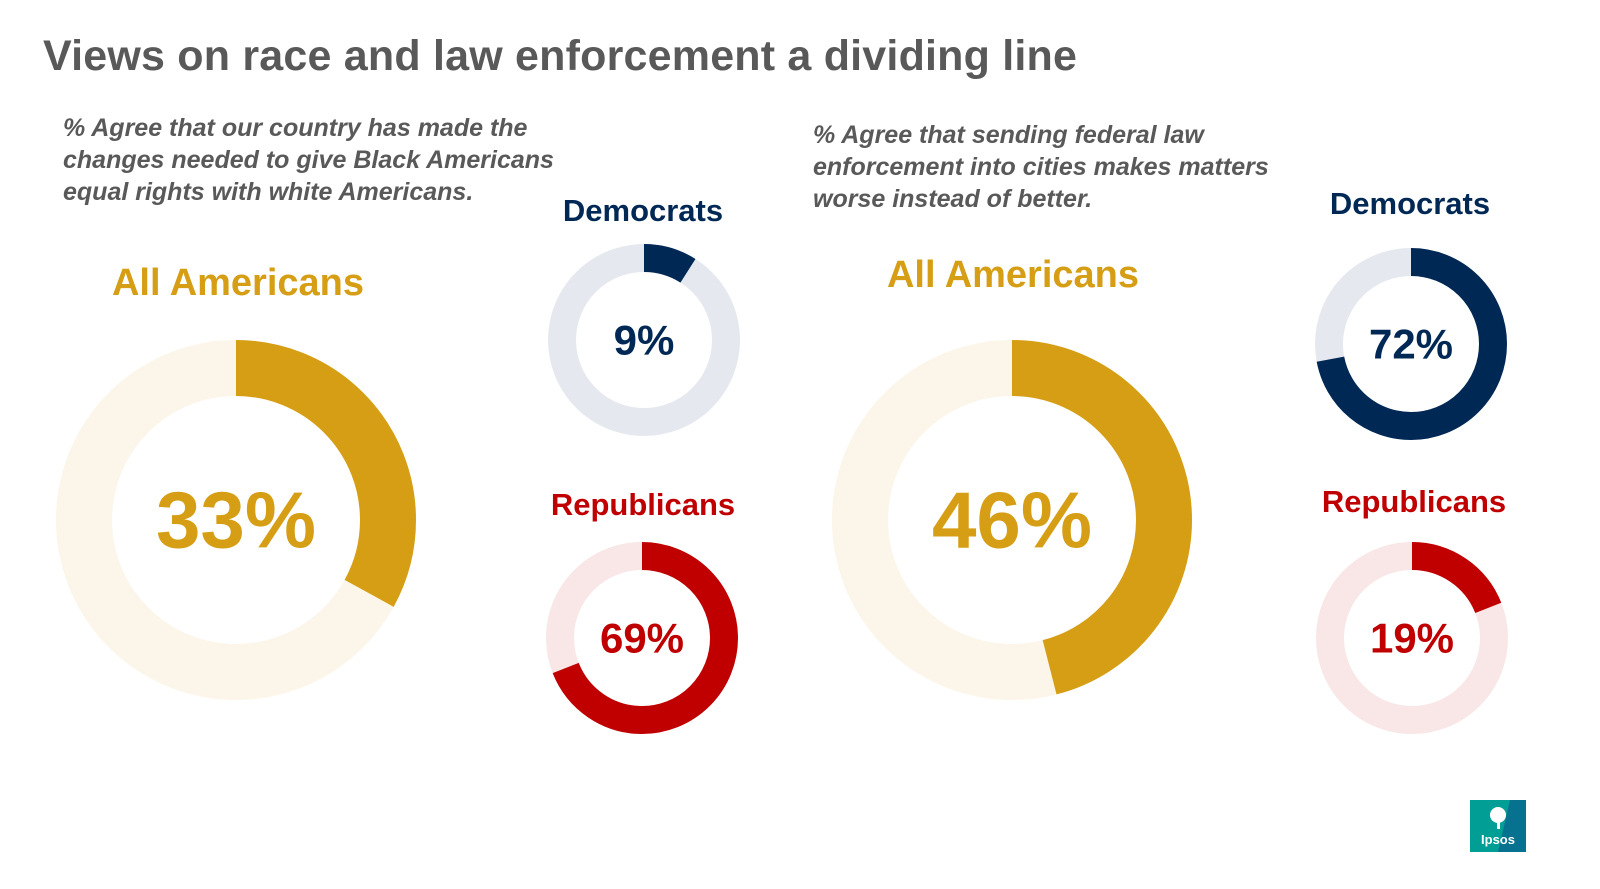 Image resolution: width=1600 pixels, height=889 pixels. Describe the element at coordinates (643, 504) in the screenshot. I see `label-republicans-left: Republicans` at that location.